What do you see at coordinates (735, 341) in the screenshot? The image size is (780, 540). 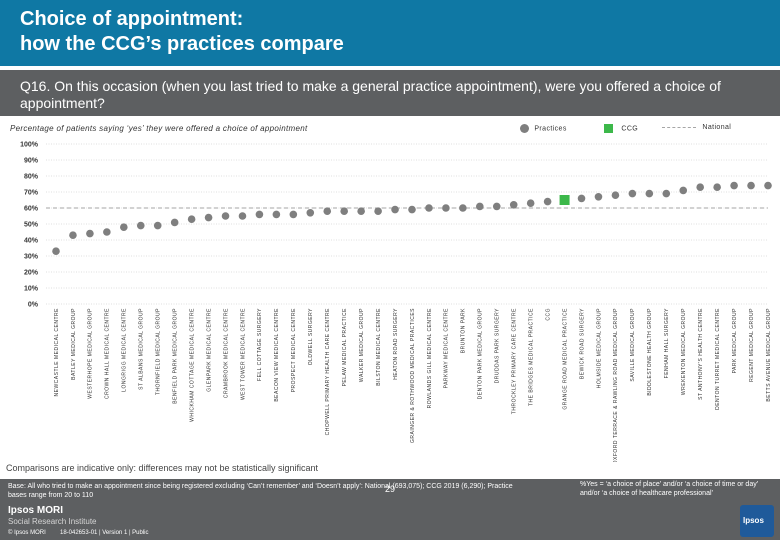 I see `x-tick-label: PARK MEDICAL GROUP` at bounding box center [735, 341].